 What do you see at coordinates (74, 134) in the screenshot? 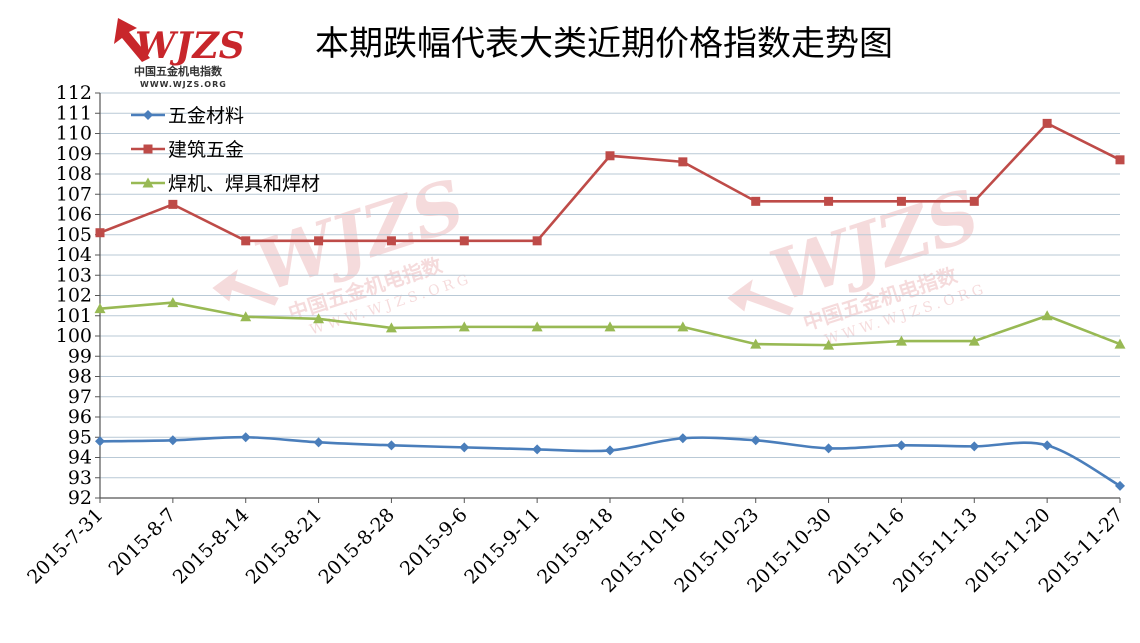
I see `y-tick-label: 110` at bounding box center [74, 134].